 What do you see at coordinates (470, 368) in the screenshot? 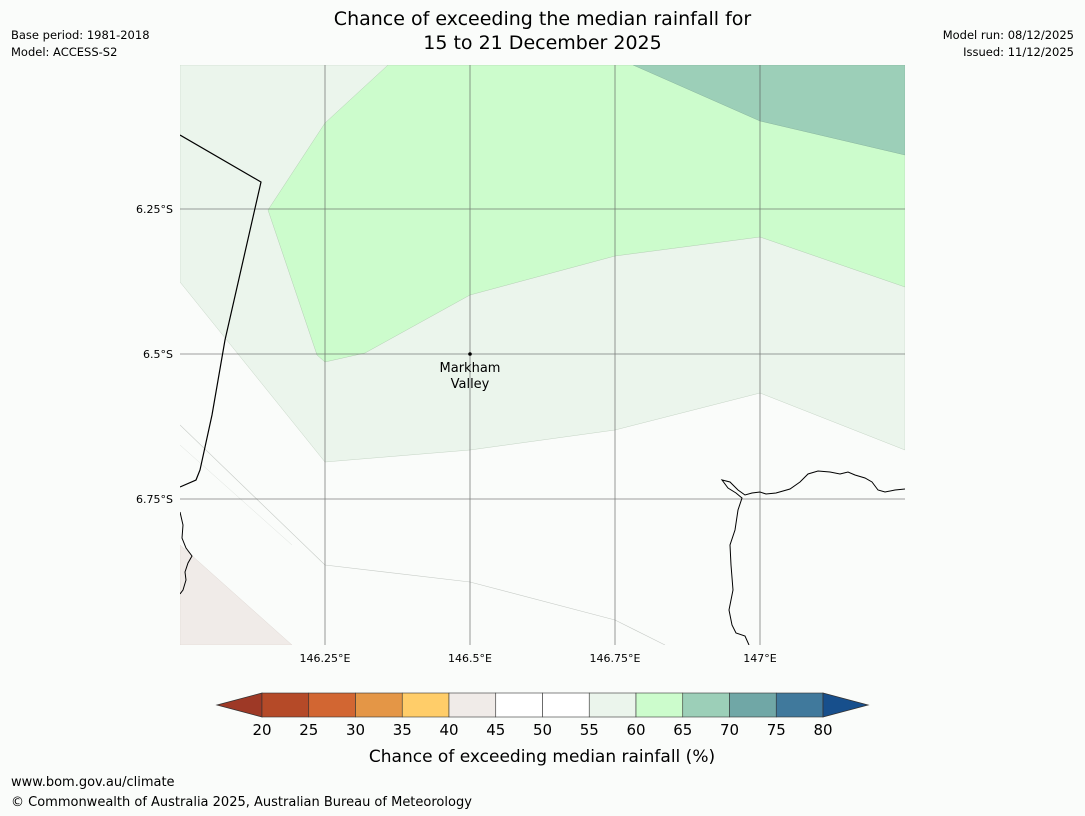
I see `place-label-line-1: Markham` at bounding box center [470, 368].